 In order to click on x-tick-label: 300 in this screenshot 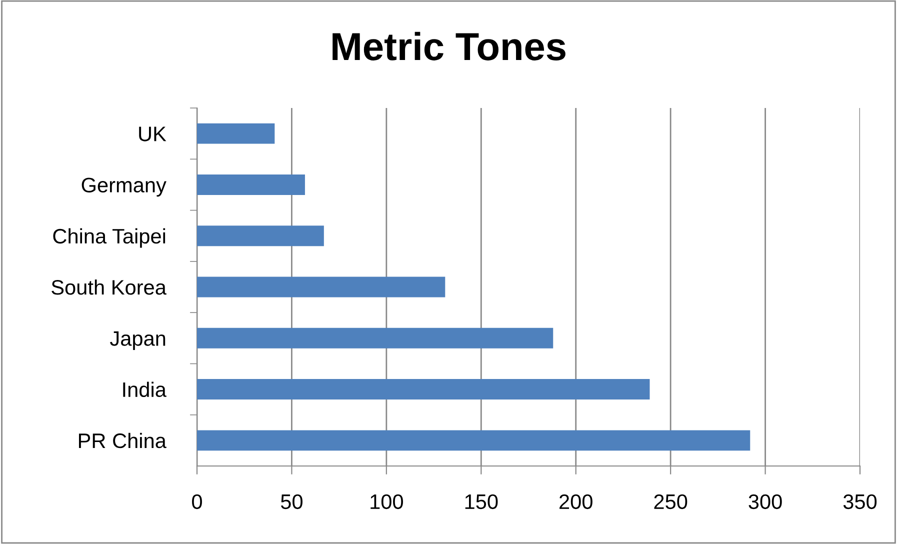, I will do `click(765, 502)`.